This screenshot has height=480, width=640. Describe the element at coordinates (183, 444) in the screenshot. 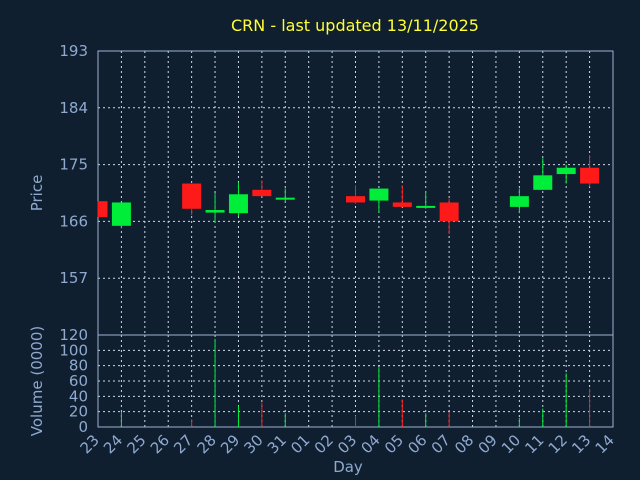

I see `x-tick-label: 27` at that location.